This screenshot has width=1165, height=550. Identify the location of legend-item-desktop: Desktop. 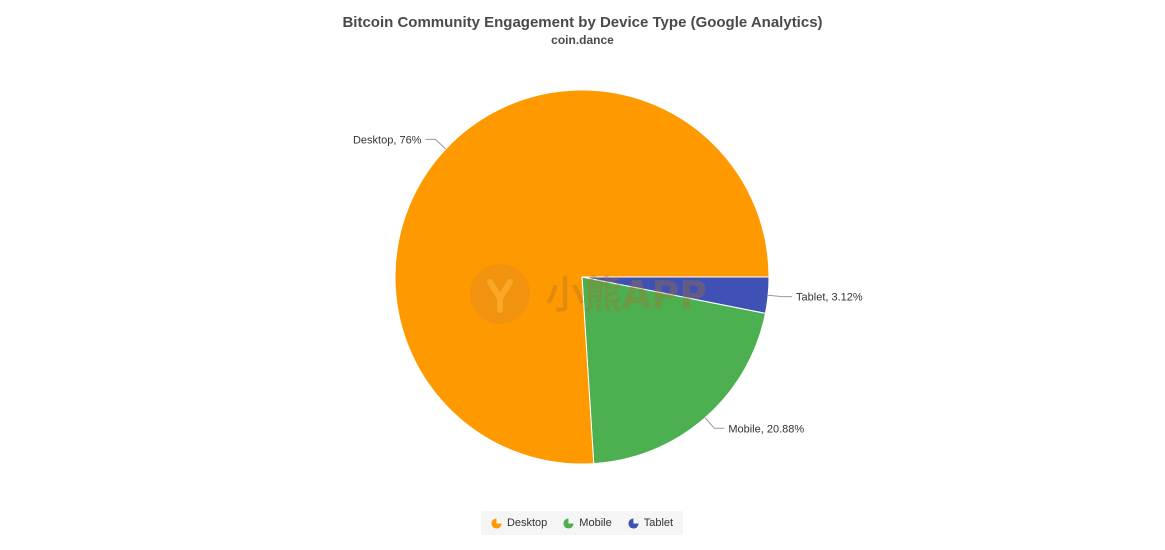
(519, 523).